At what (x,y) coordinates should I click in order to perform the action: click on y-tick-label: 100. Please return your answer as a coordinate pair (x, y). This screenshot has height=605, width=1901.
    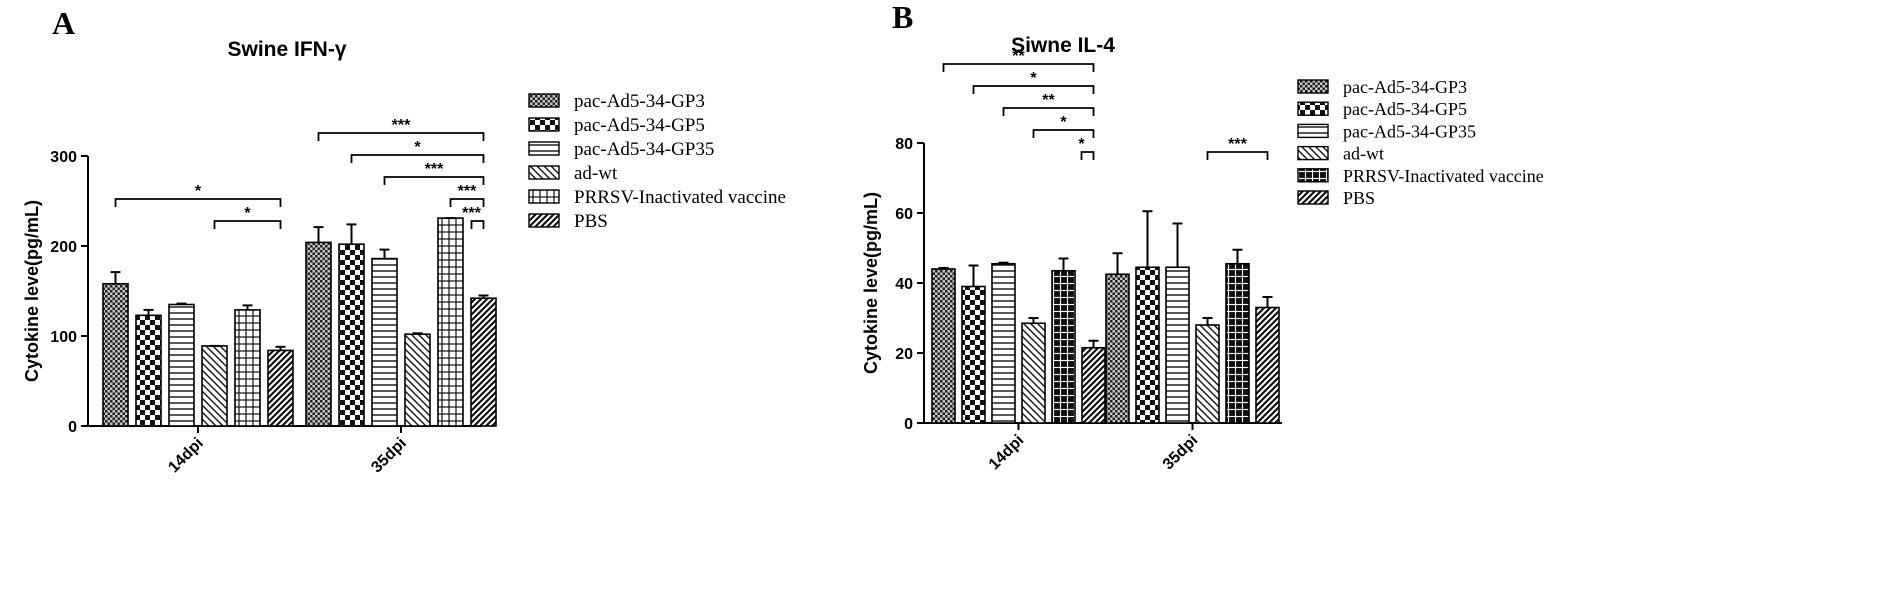
    Looking at the image, I should click on (63, 337).